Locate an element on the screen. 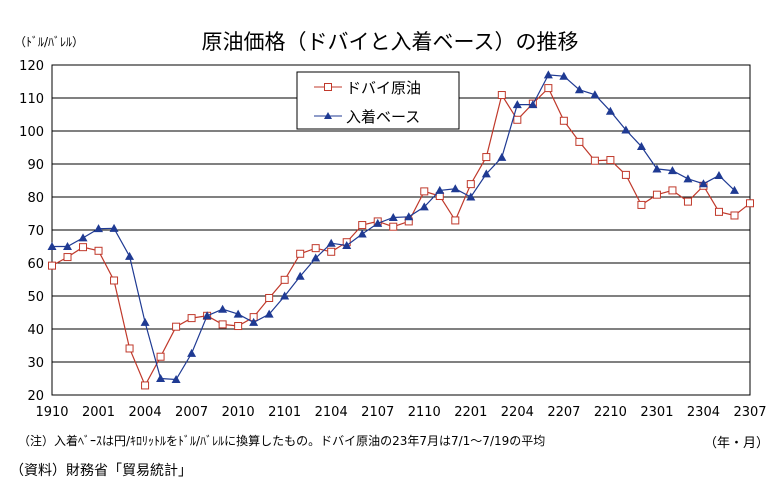 The image size is (780, 504). x-tick-label-2201: 2201 is located at coordinates (470, 412).